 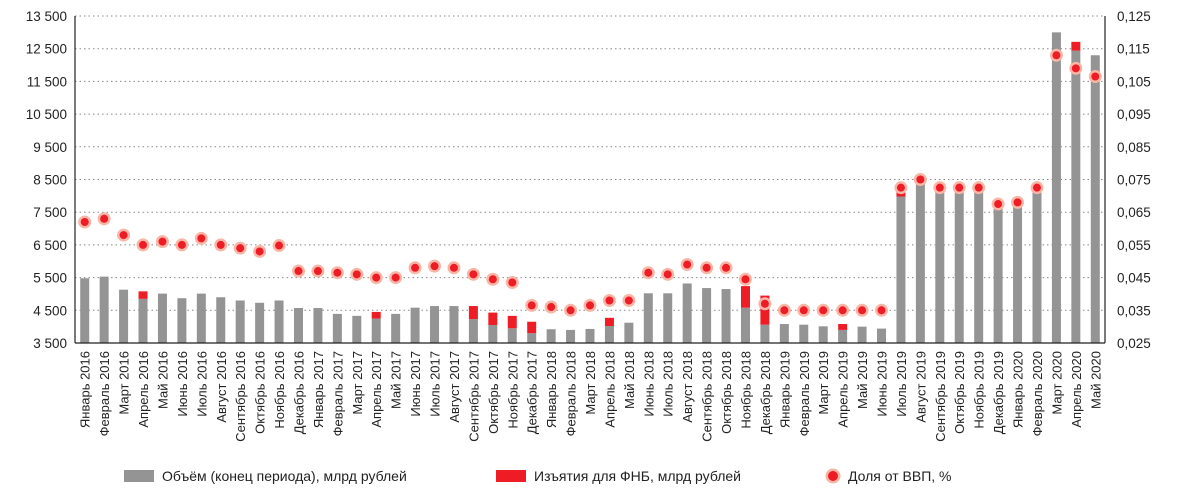 What do you see at coordinates (357, 383) in the screenshot?
I see `x-tick-label: Март 2017` at bounding box center [357, 383].